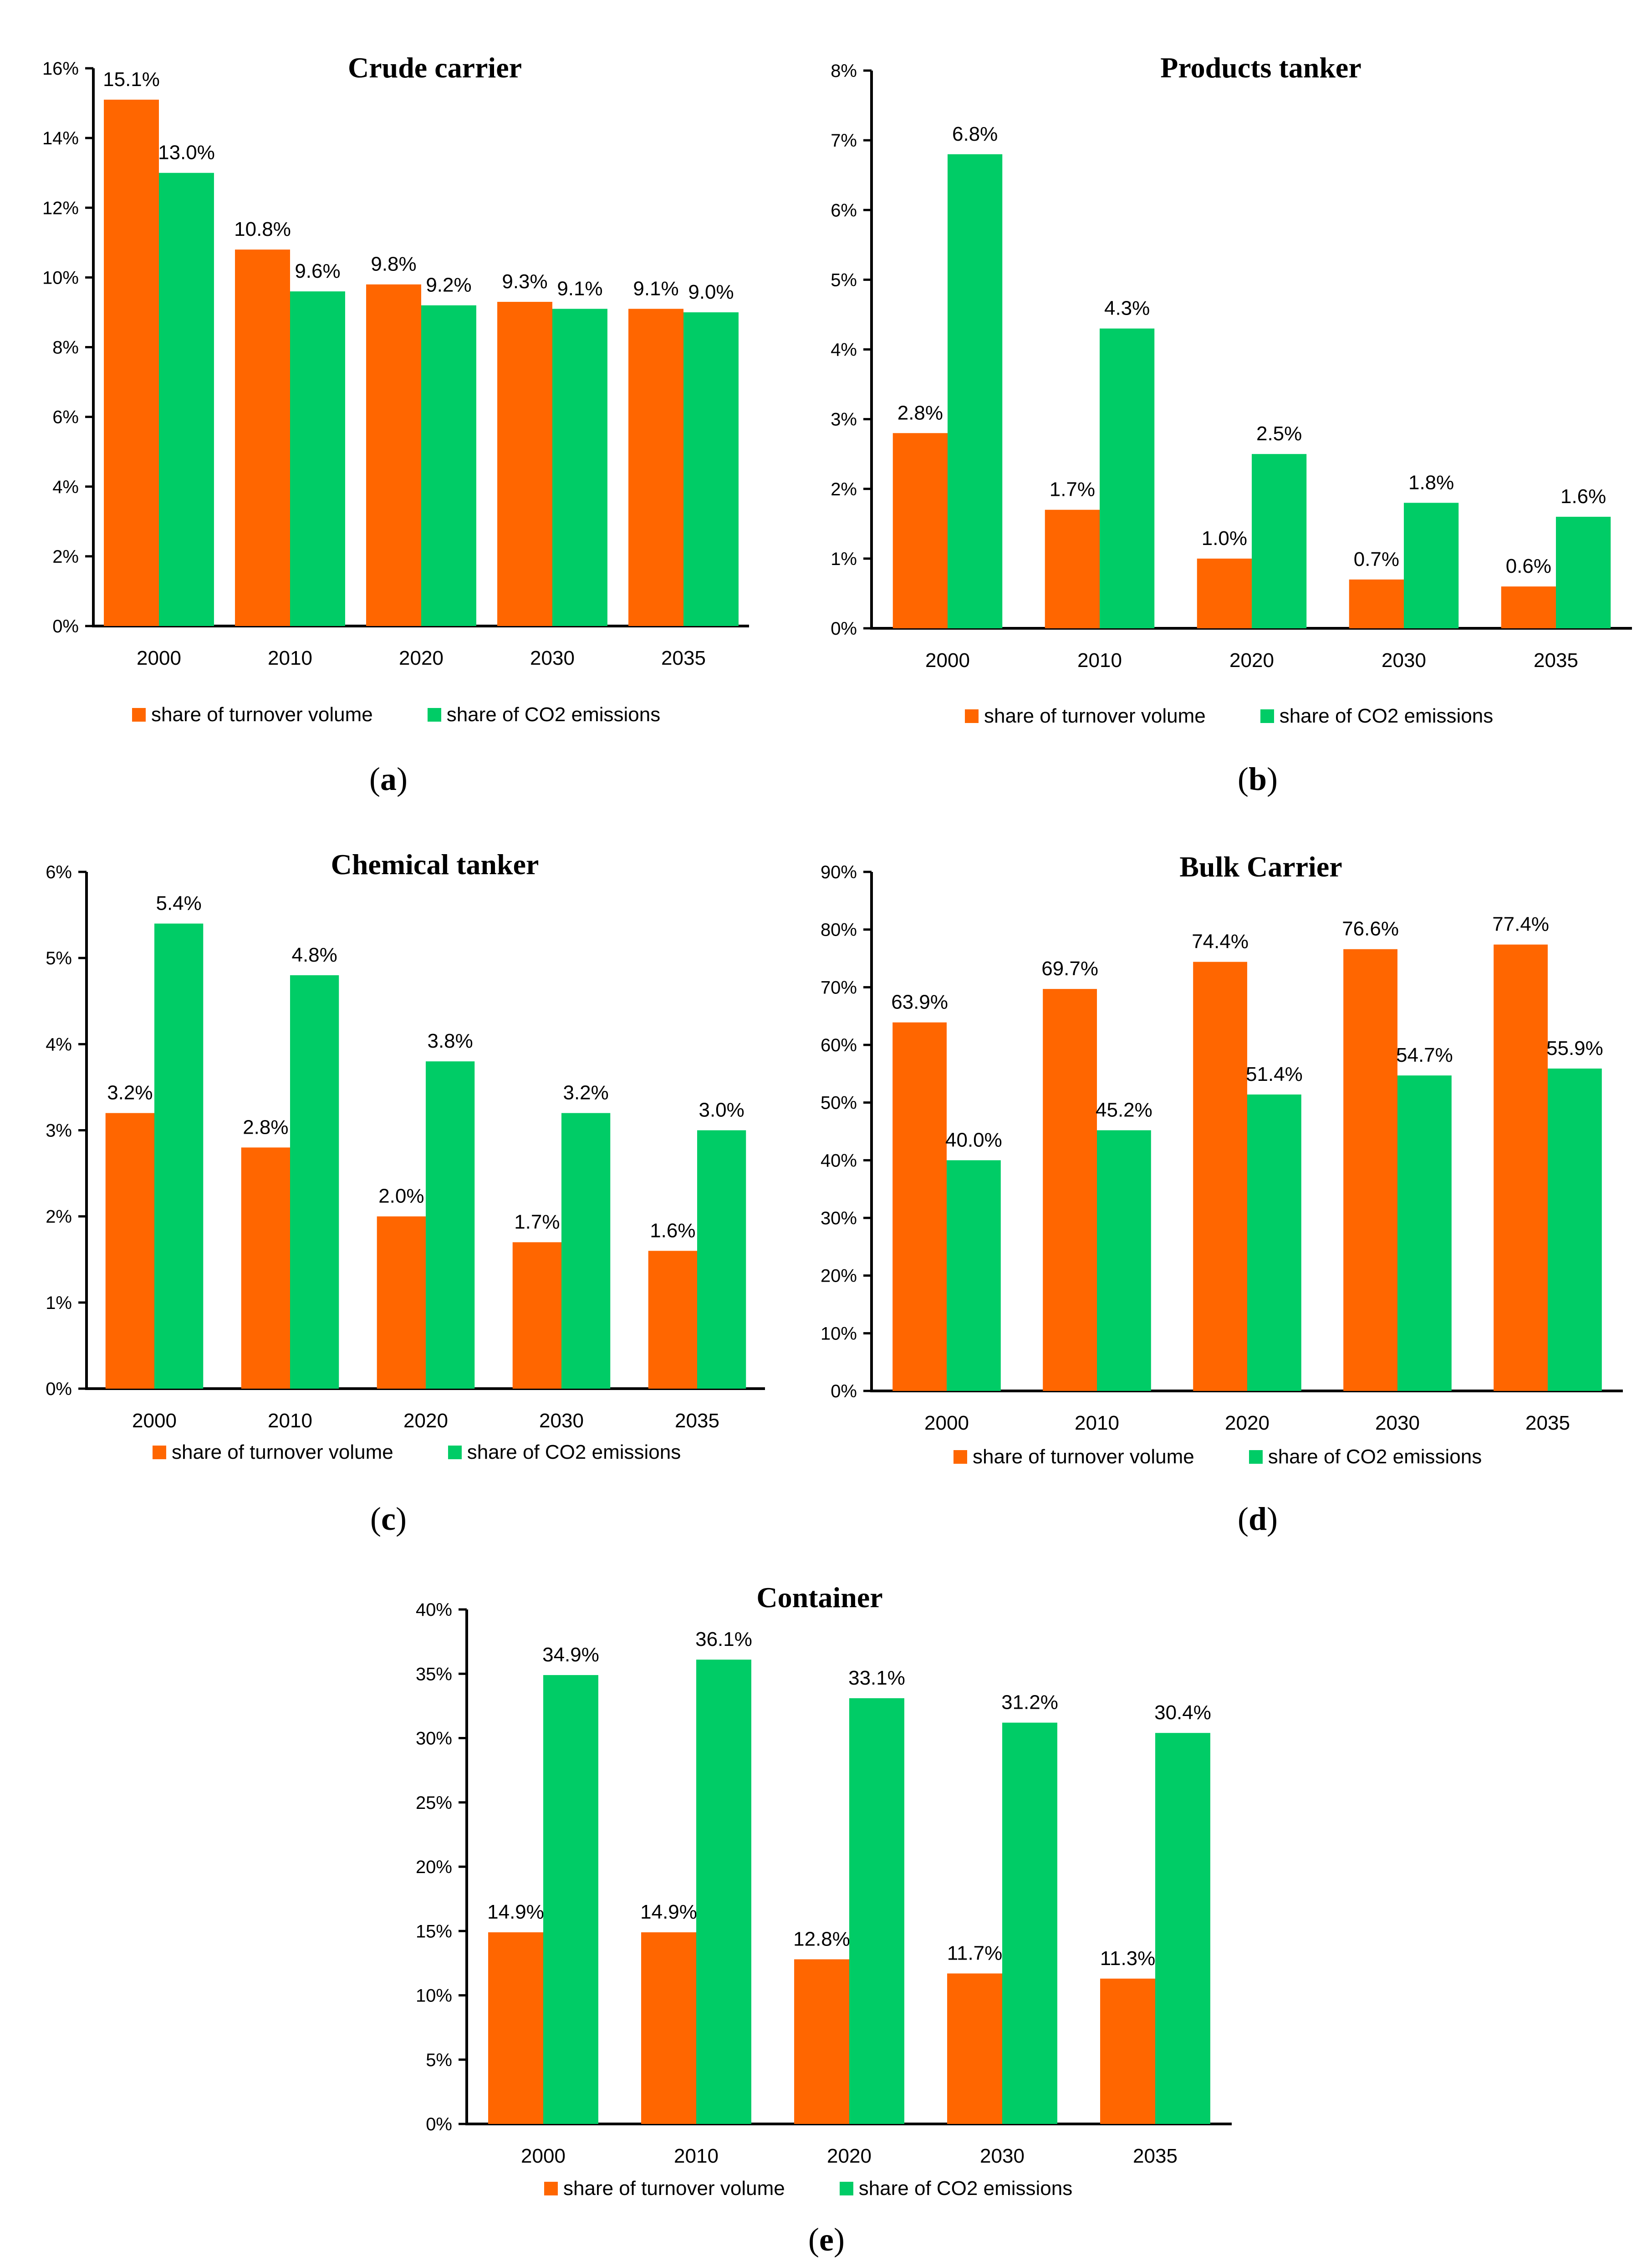 This screenshot has height=2266, width=1652. What do you see at coordinates (388, 779) in the screenshot?
I see `caption-a: (a)` at bounding box center [388, 779].